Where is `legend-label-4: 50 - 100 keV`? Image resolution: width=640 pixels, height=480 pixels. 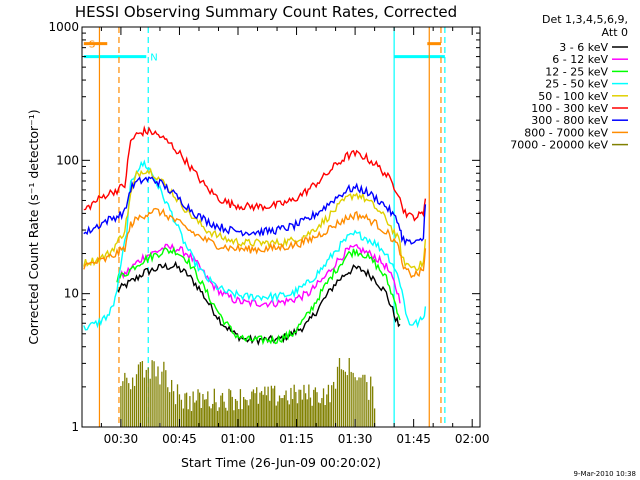
legend-label-4: 50 - 100 keV is located at coordinates (573, 96).